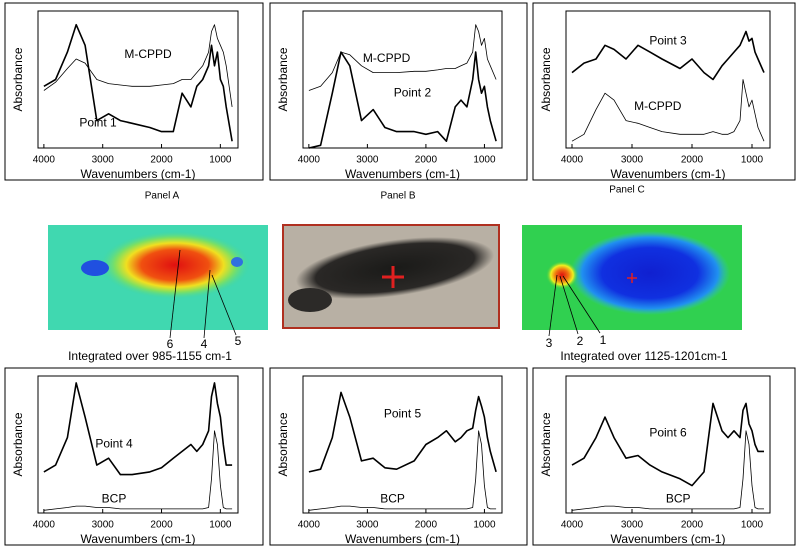 This screenshot has height=549, width=800. Describe the element at coordinates (627, 190) in the screenshot. I see `panel-label: Panel C` at that location.